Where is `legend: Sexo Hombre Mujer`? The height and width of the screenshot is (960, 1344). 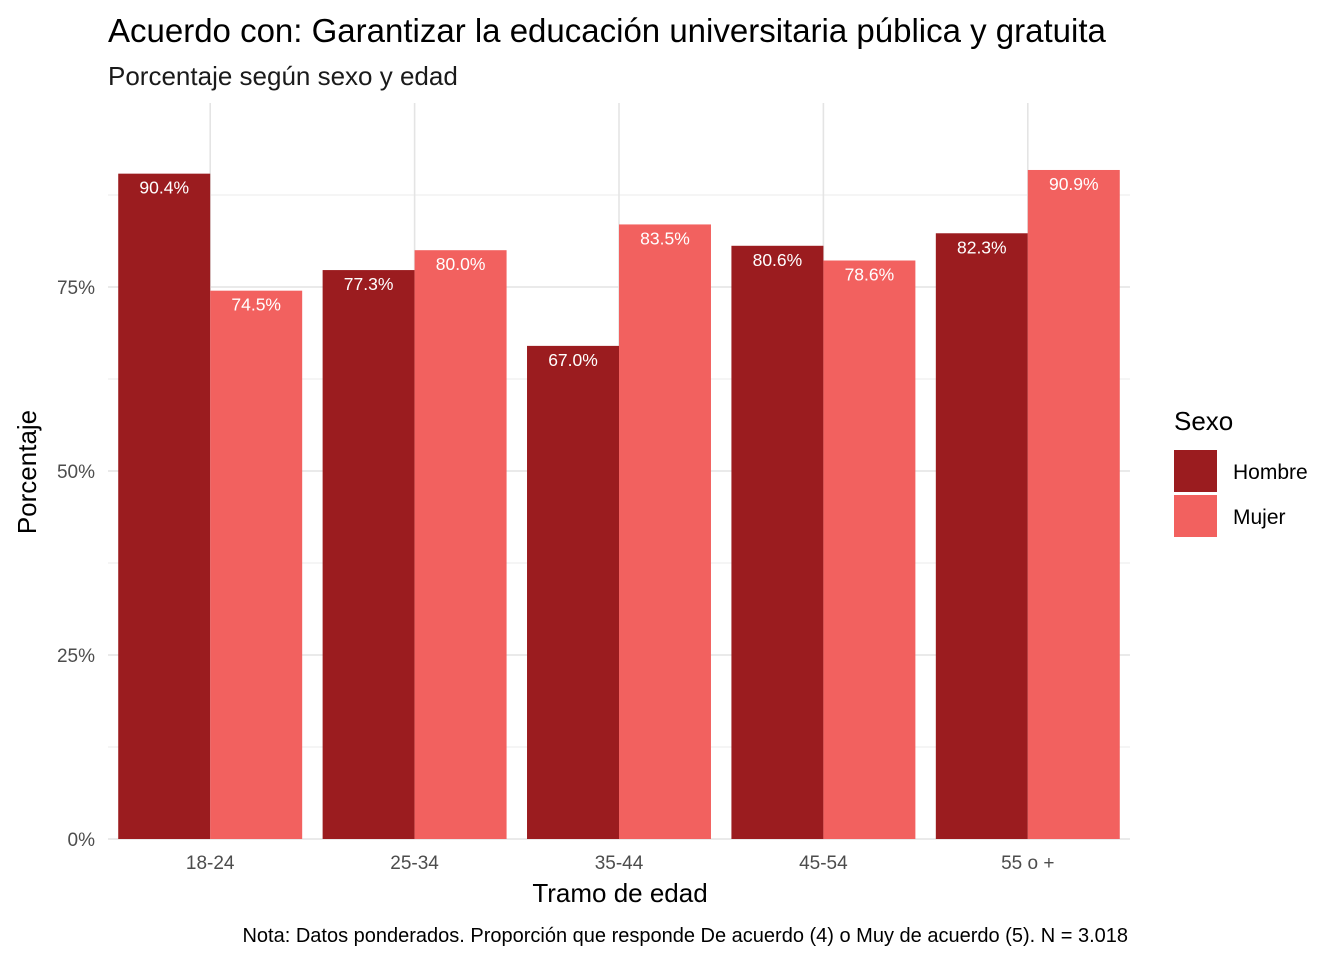
legend: Sexo Hombre Mujer is located at coordinates (1241, 471).